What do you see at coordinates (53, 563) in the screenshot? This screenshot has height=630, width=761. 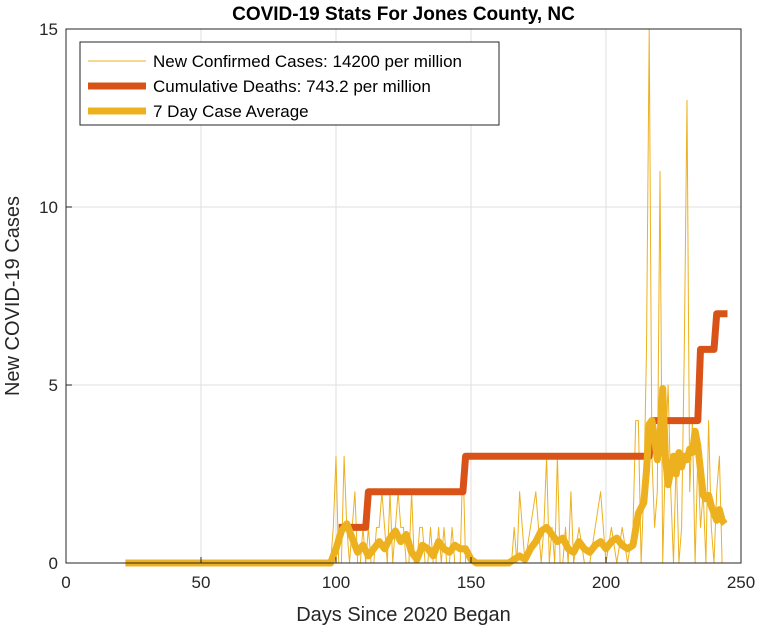 I see `y-tick-label: 0` at bounding box center [53, 563].